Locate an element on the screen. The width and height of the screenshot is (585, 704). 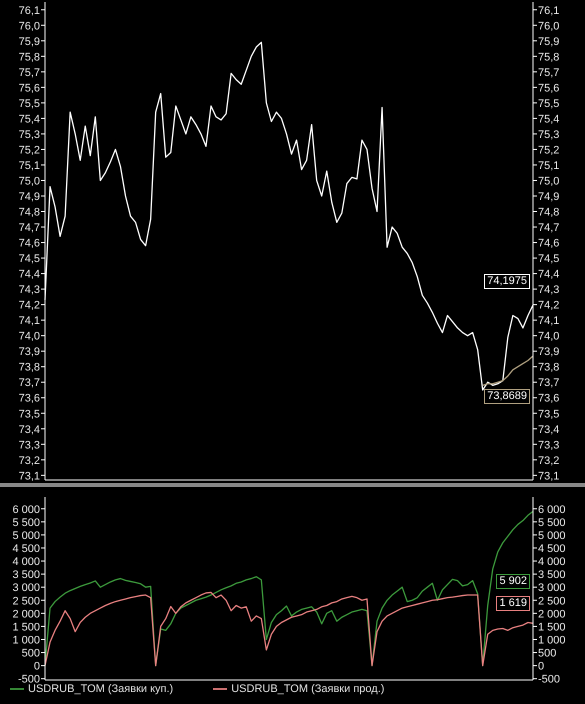
y2-tick-label: 74,2 is located at coordinates (549, 306).